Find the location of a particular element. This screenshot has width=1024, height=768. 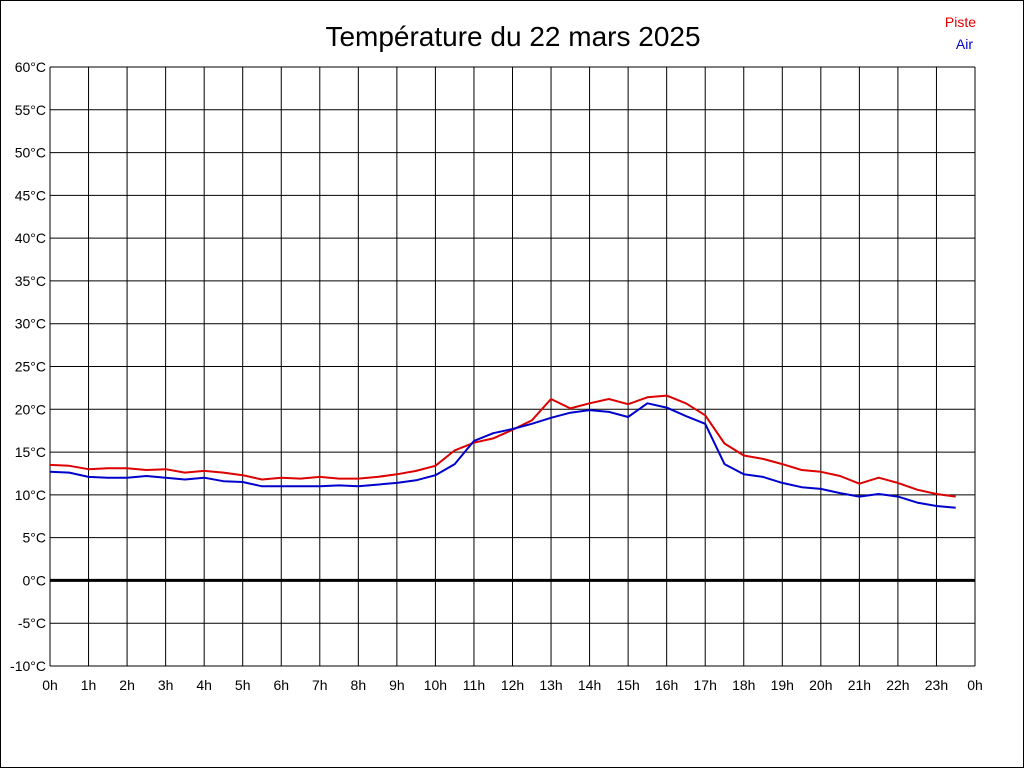

x-tick-label: 9h is located at coordinates (397, 685).